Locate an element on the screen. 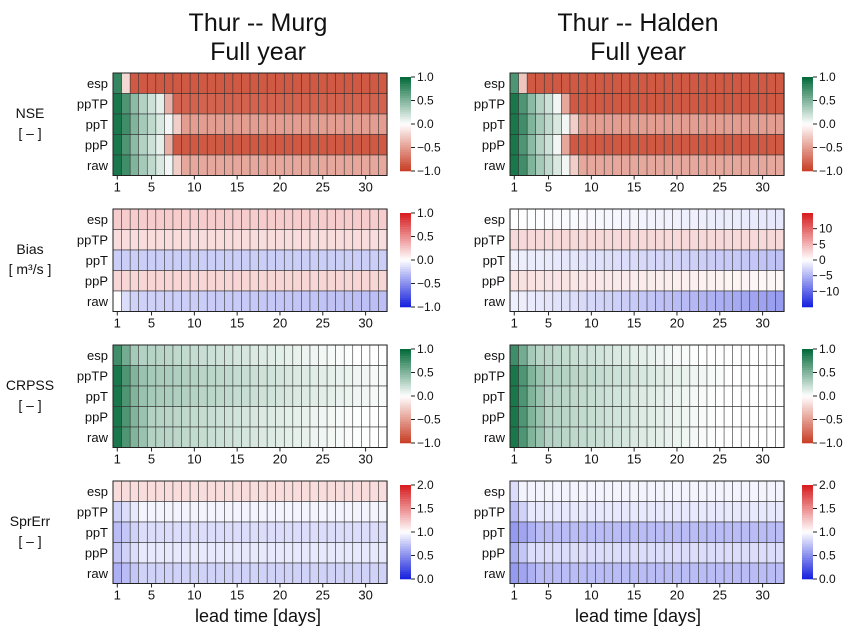 This screenshot has height=633, width=851. cell-ppTP-day14 is located at coordinates (229, 512).